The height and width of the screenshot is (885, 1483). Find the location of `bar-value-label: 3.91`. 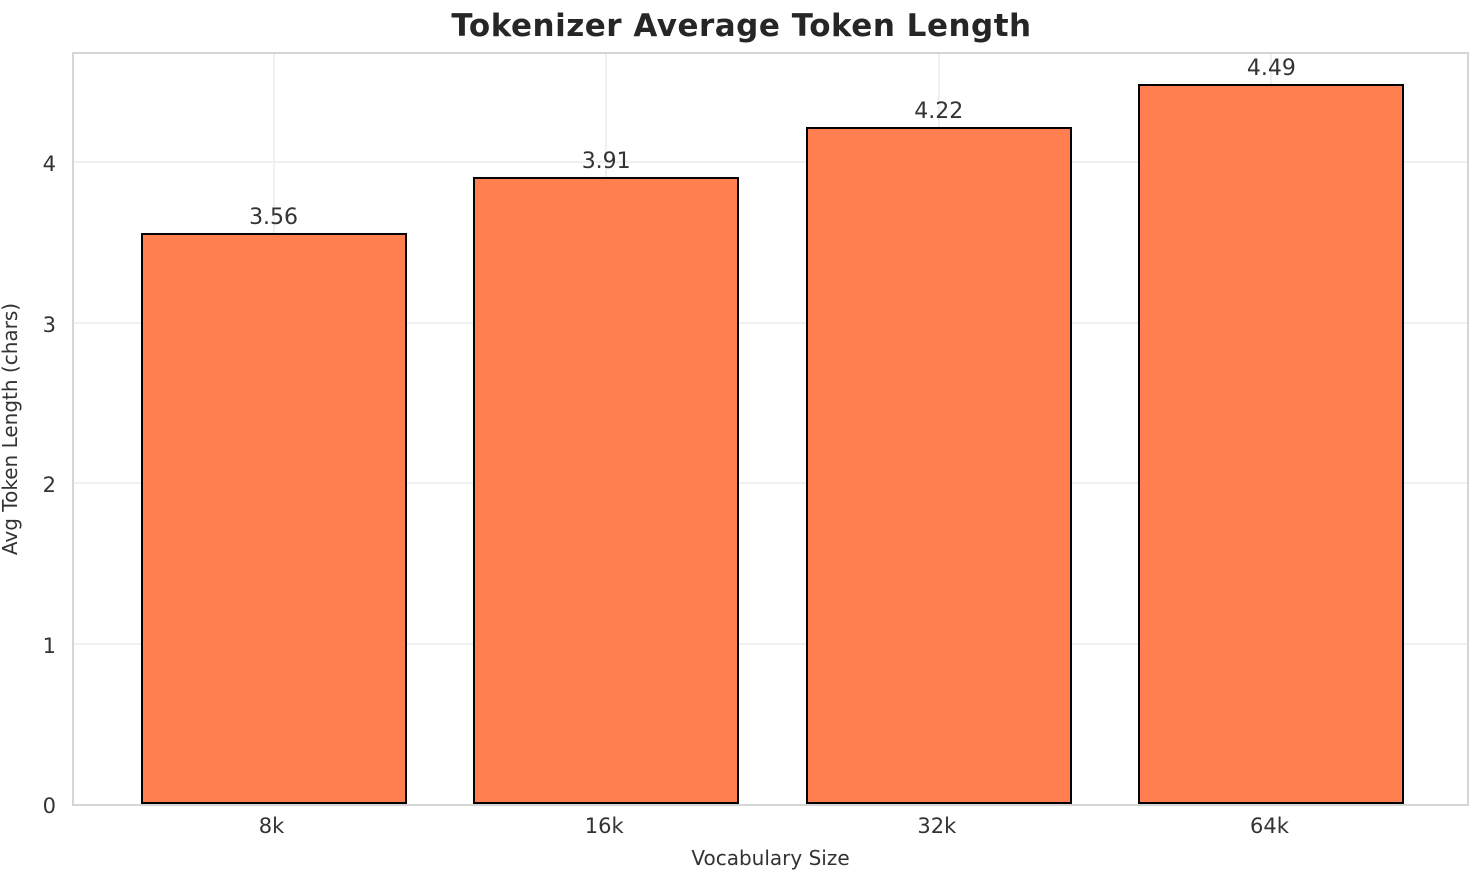

bar-value-label: 3.91 is located at coordinates (606, 161).